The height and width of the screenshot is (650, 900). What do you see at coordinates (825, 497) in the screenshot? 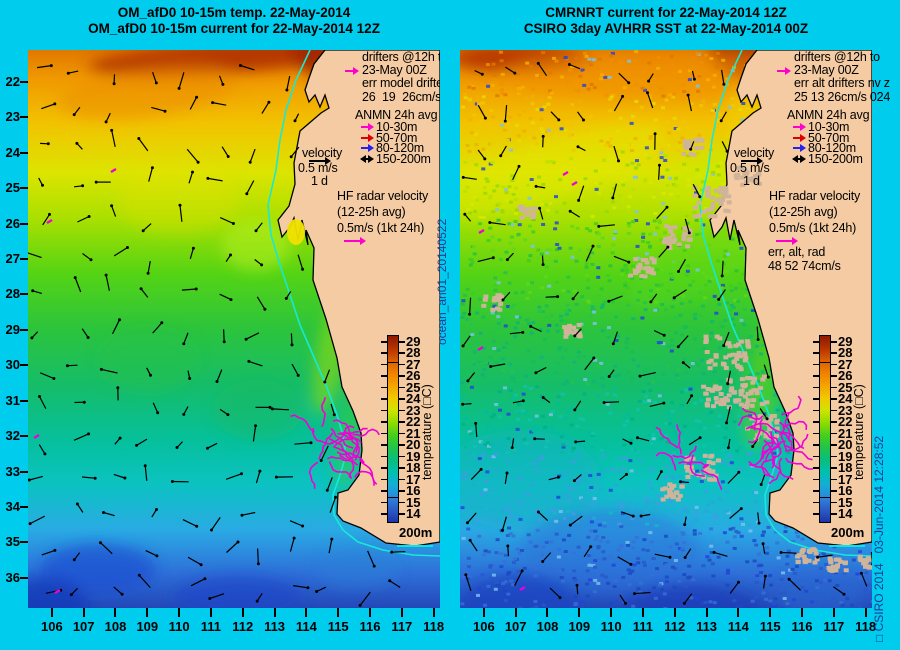
I see `colorbar-separator` at bounding box center [825, 497].